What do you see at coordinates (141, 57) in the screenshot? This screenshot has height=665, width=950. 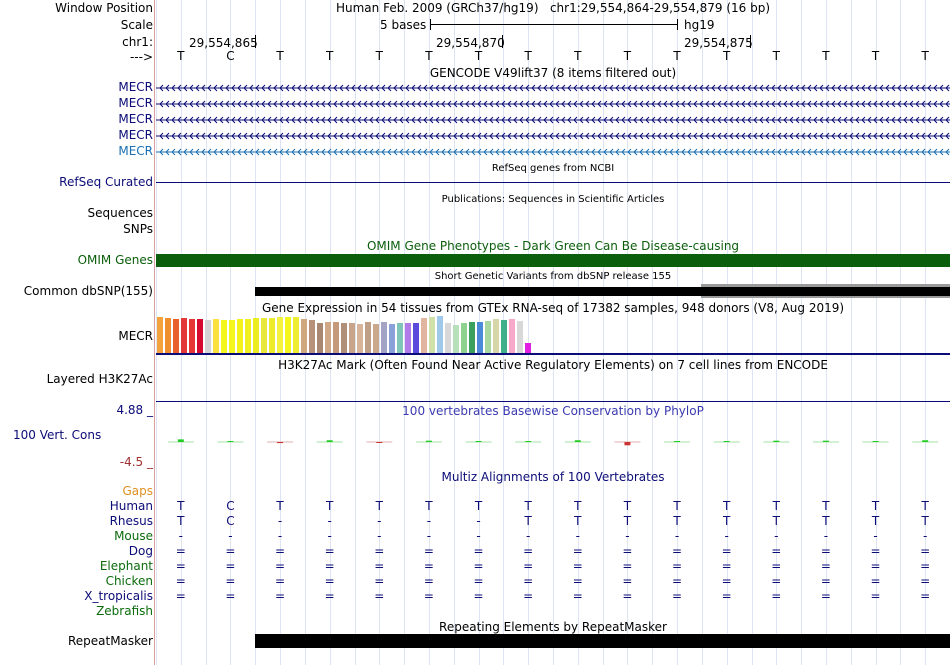 I see `strand-label: --->` at bounding box center [141, 57].